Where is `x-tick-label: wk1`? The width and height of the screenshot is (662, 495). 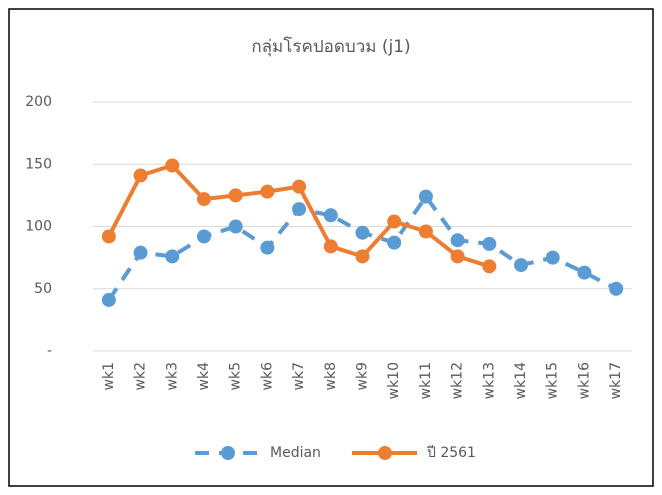
x-tick-label: wk1 is located at coordinates (109, 376).